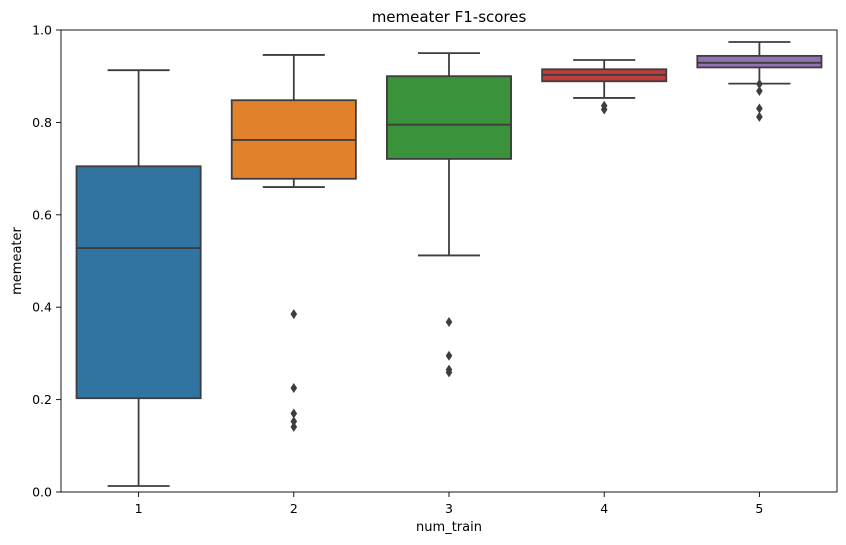  I want to click on y-tick-label: 0.8, so click(42, 122).